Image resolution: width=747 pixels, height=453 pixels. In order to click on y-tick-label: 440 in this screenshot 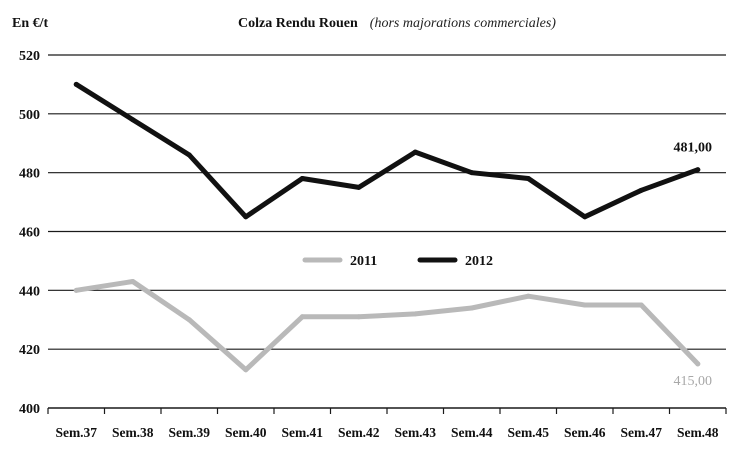, I will do `click(29, 291)`.